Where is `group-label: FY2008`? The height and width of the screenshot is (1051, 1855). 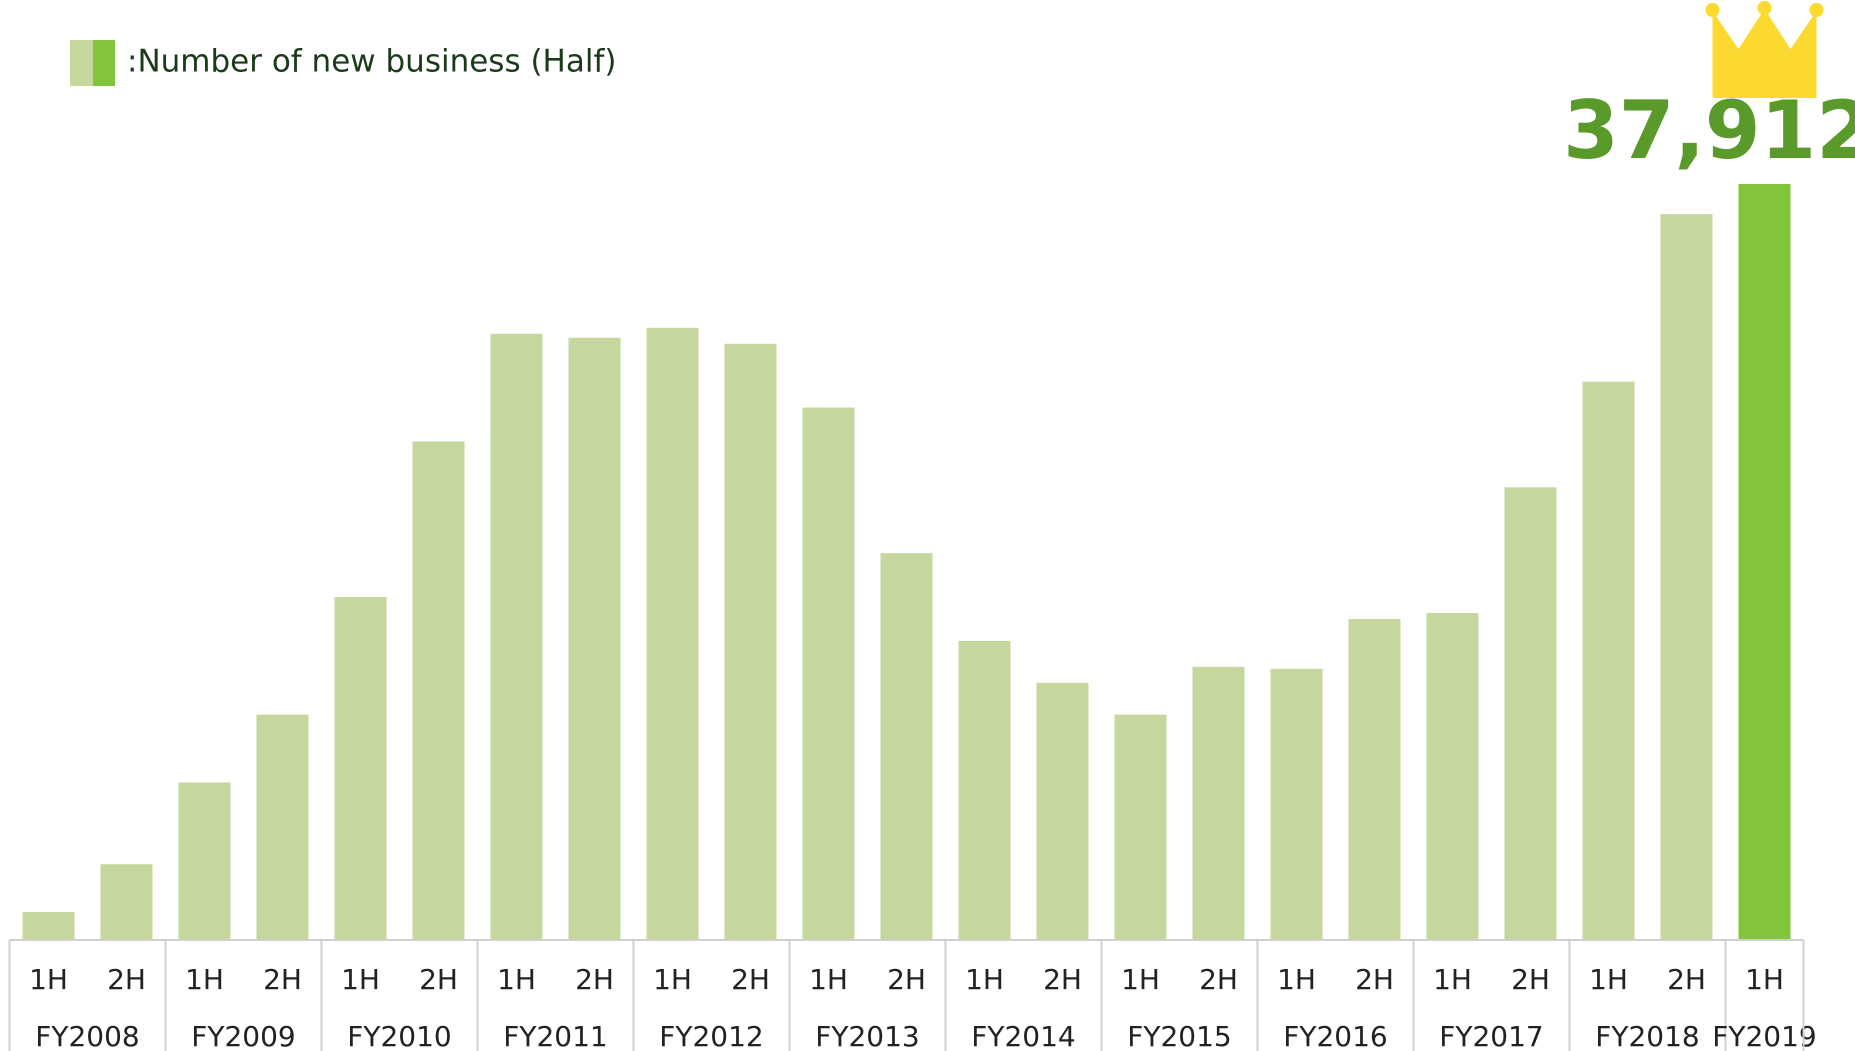
group-label: FY2008 is located at coordinates (87, 1035).